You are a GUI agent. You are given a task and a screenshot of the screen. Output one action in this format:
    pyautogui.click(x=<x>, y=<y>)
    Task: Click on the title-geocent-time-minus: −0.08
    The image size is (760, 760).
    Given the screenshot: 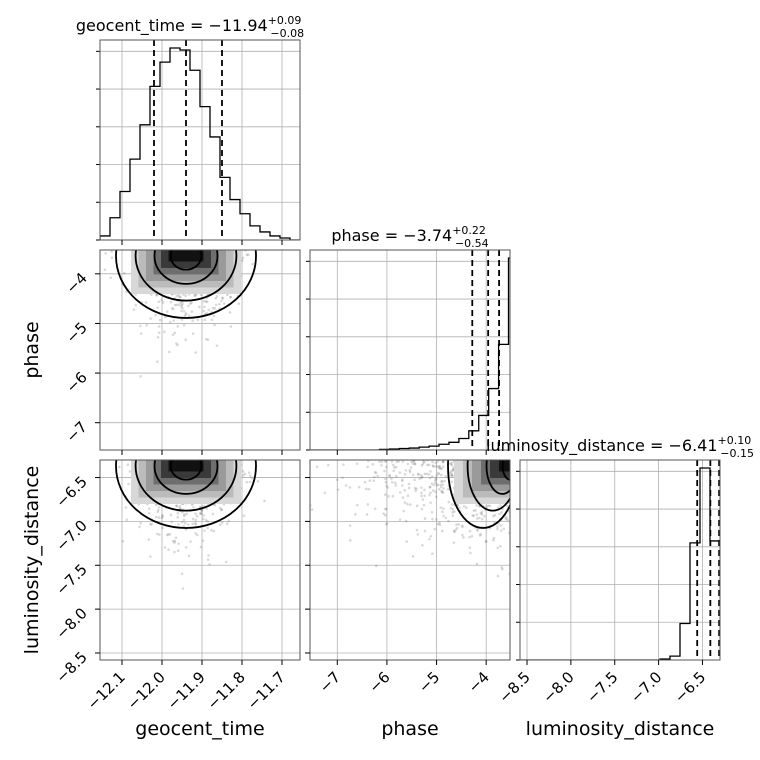 What is the action you would take?
    pyautogui.click(x=287, y=33)
    